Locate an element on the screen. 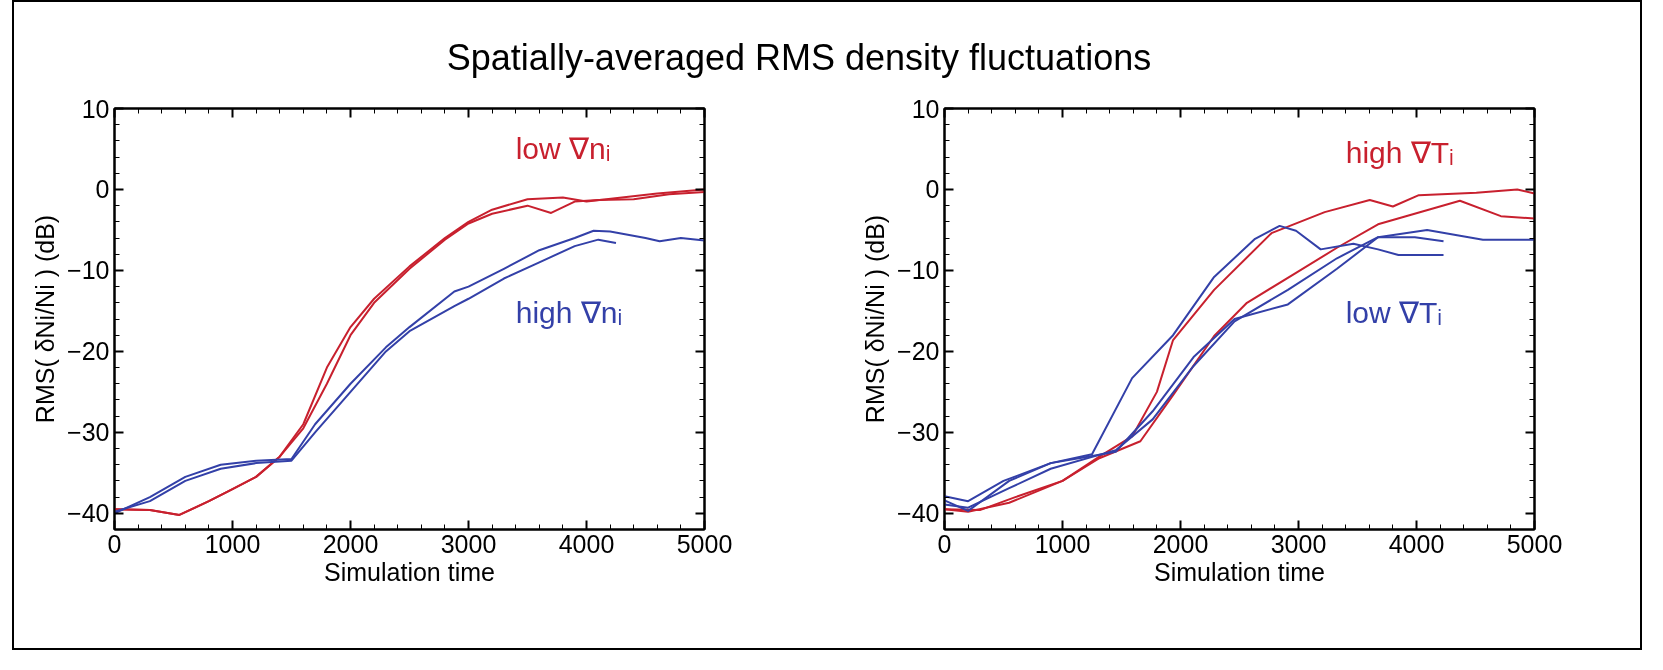 This screenshot has width=1663, height=670. series-label: high ∇Tᵢ is located at coordinates (1399, 152).